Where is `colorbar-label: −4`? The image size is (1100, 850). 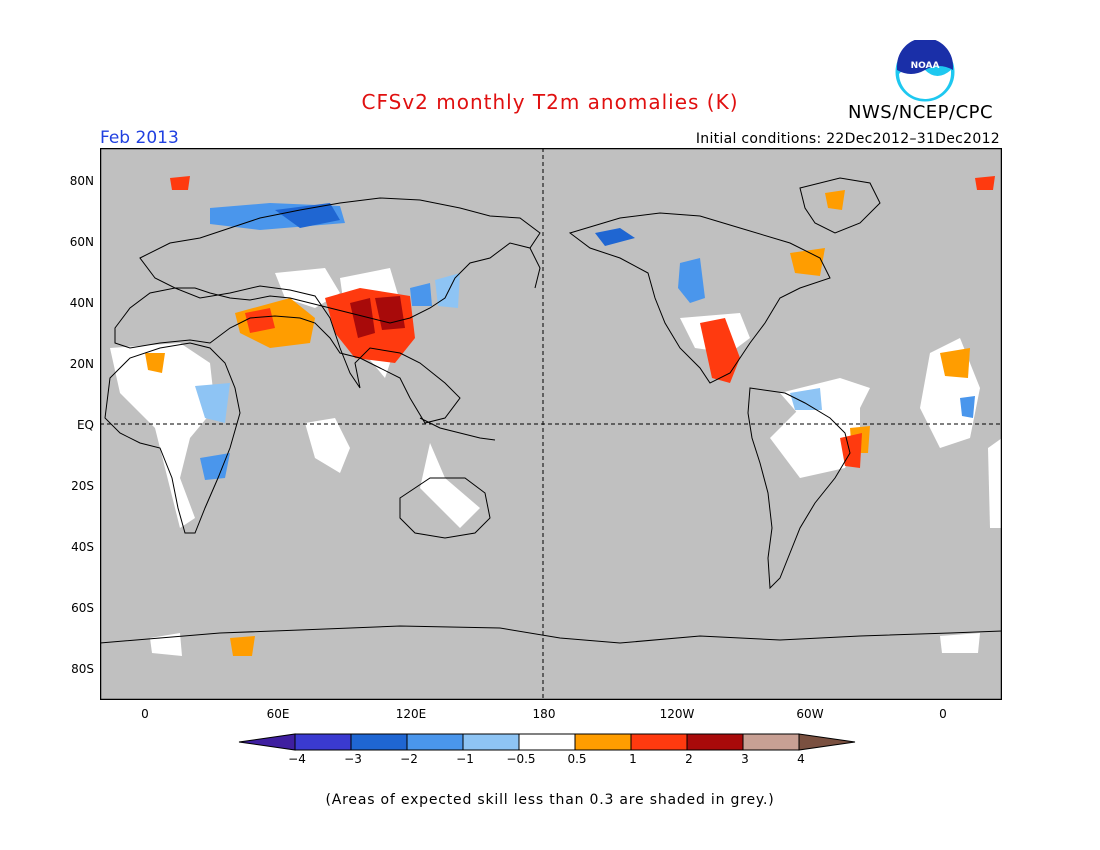
colorbar-label: −4 is located at coordinates (297, 759).